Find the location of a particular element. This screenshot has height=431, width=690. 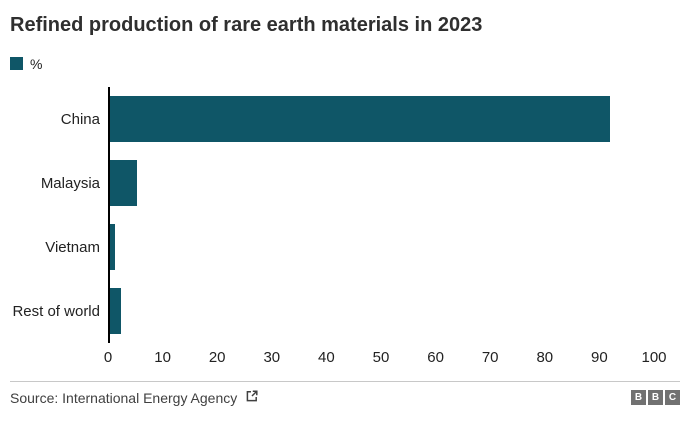

x-tick-label-20: 20 is located at coordinates (217, 357).